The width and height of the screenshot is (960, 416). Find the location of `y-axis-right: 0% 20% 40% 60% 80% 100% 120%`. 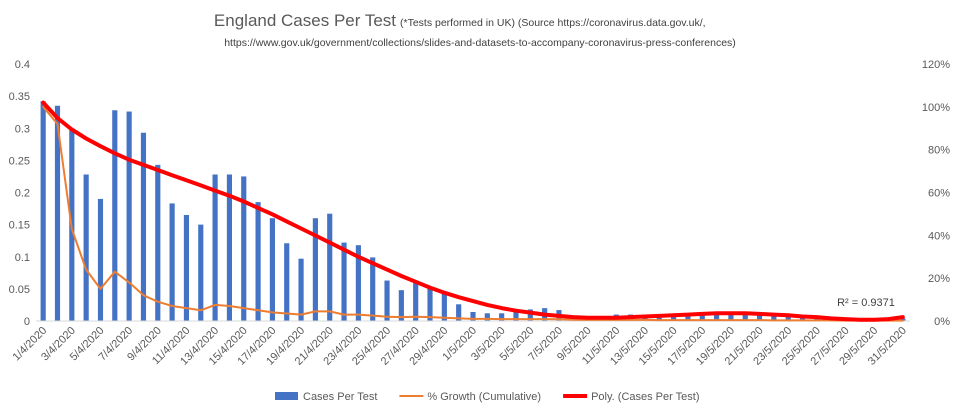

y-axis-right: 0% 20% 40% 60% 80% 100% 120% is located at coordinates (936, 193).